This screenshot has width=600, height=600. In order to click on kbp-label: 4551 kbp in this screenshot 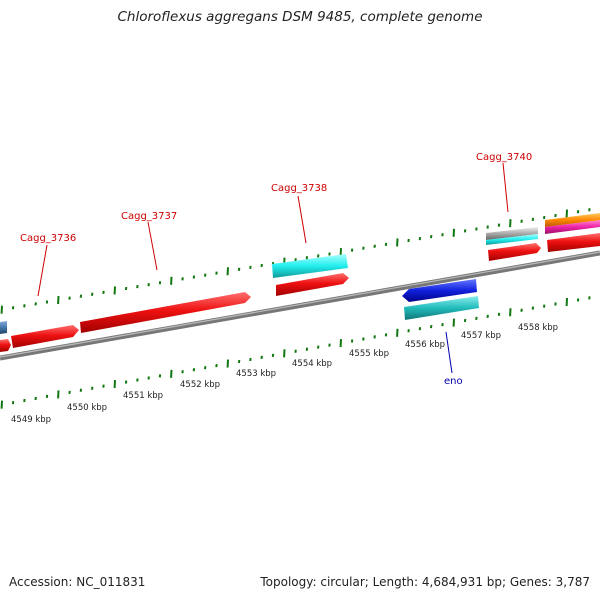, I will do `click(143, 396)`.